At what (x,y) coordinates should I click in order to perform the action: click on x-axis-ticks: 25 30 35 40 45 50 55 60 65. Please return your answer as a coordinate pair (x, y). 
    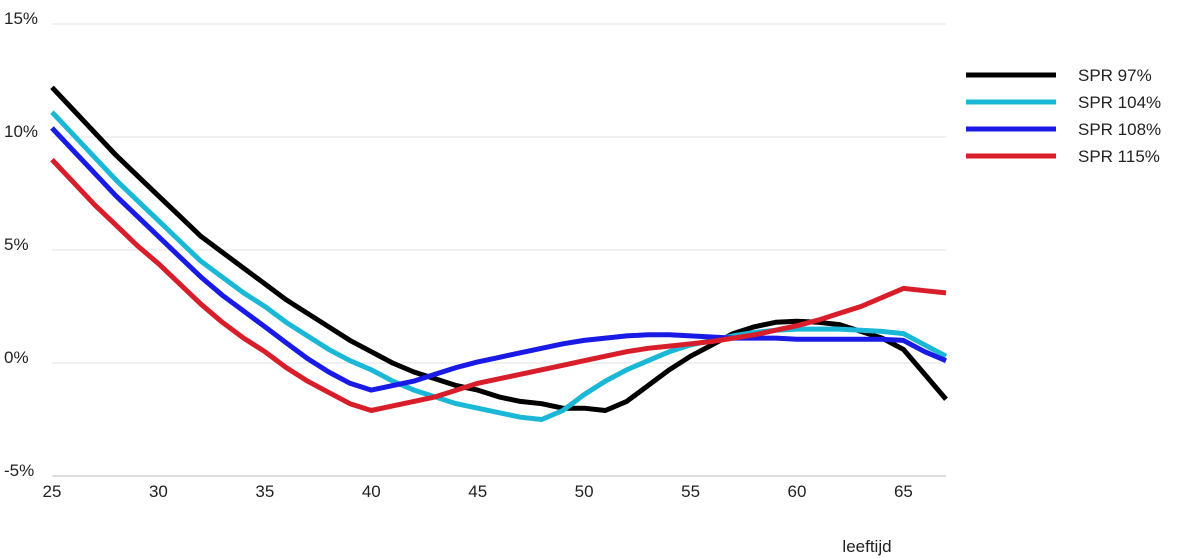
    Looking at the image, I should click on (478, 491).